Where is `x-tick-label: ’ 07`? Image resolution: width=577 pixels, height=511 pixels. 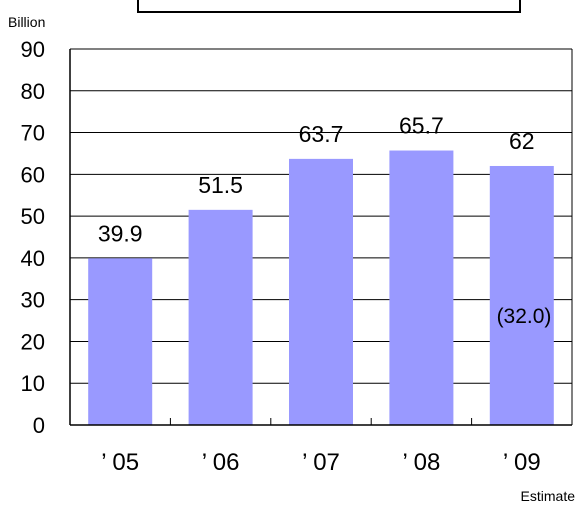 x-tick-label: ’ 07 is located at coordinates (321, 462).